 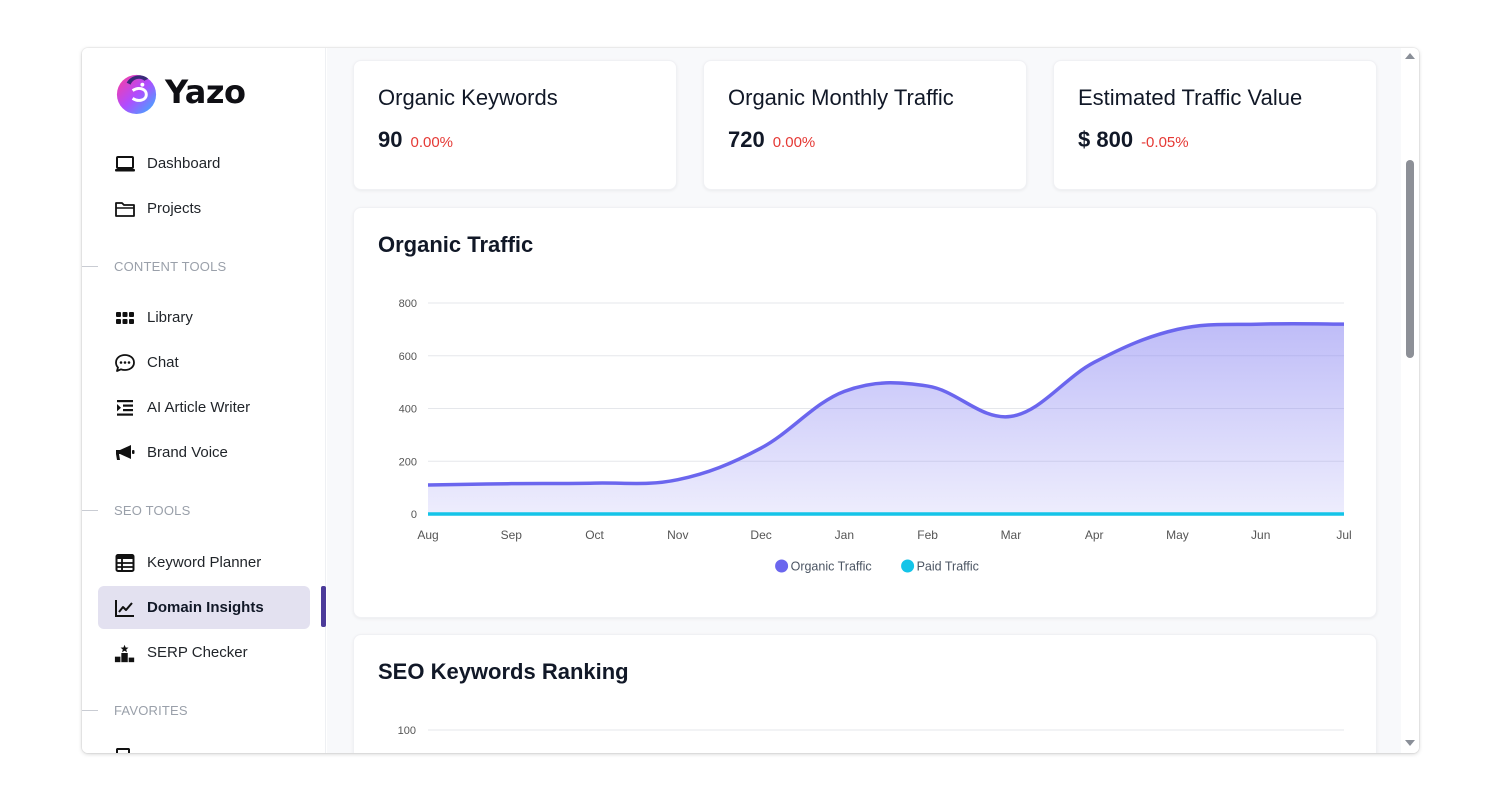 I want to click on vertical-scrollbar, so click(x=1410, y=400).